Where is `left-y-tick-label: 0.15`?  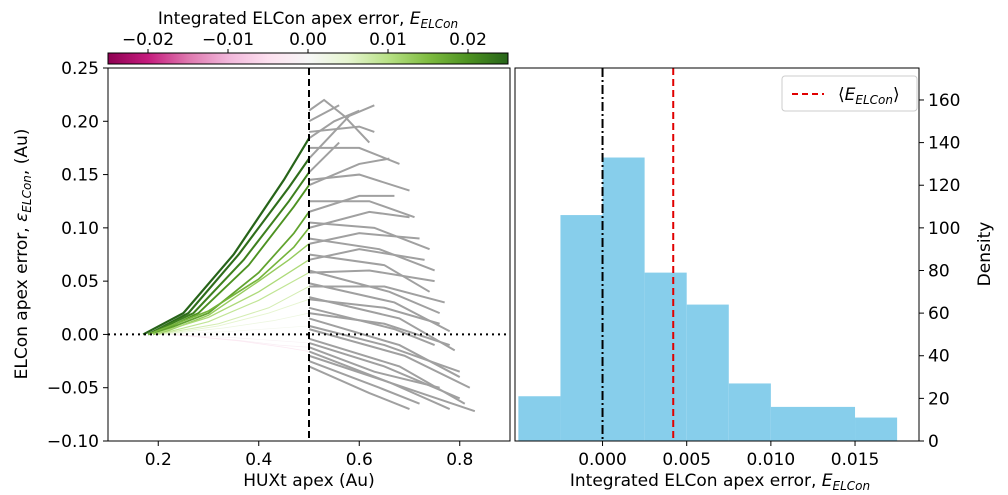 left-y-tick-label: 0.15 is located at coordinates (80, 176).